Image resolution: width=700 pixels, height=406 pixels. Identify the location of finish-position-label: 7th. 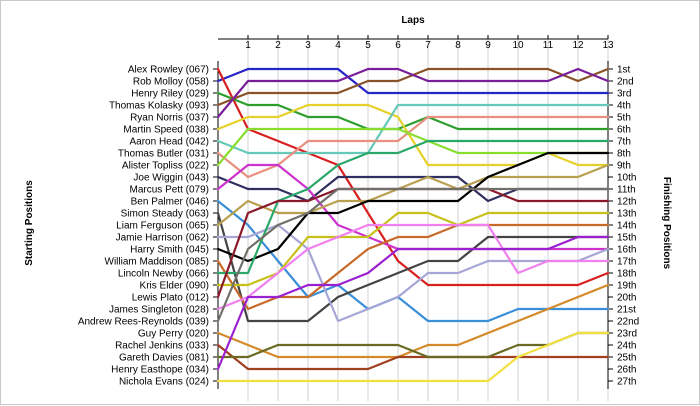
(624, 142).